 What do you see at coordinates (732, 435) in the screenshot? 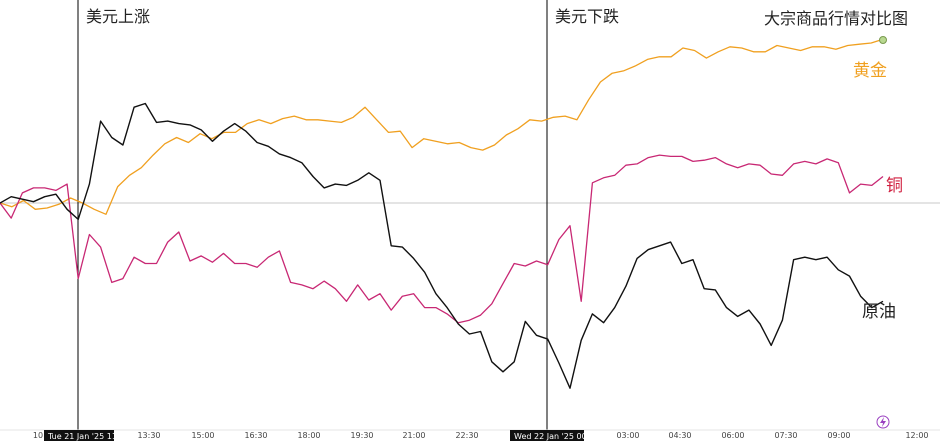
I see `x-tick-label: 06:00` at bounding box center [732, 435].